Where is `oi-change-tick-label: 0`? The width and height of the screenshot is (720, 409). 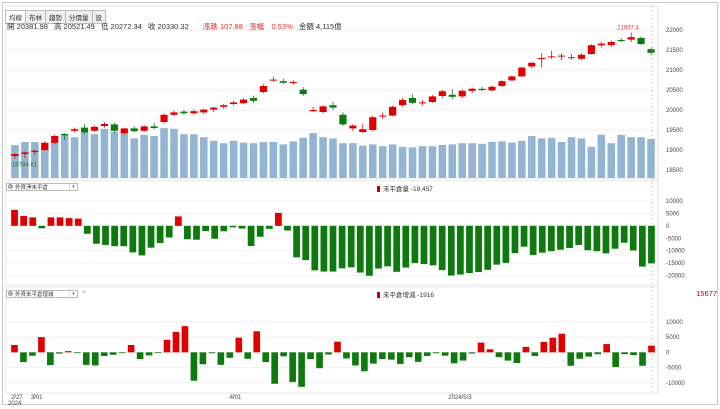 oi-change-tick-label: 0 is located at coordinates (668, 353).